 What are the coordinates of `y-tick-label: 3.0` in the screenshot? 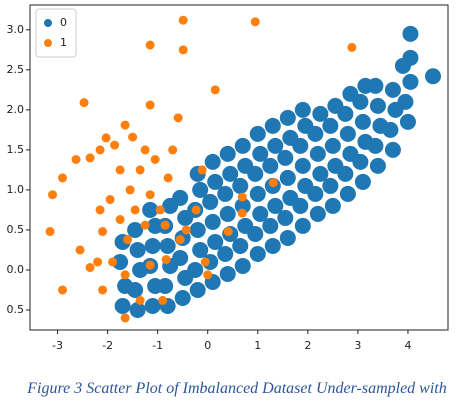 It's located at (16, 29).